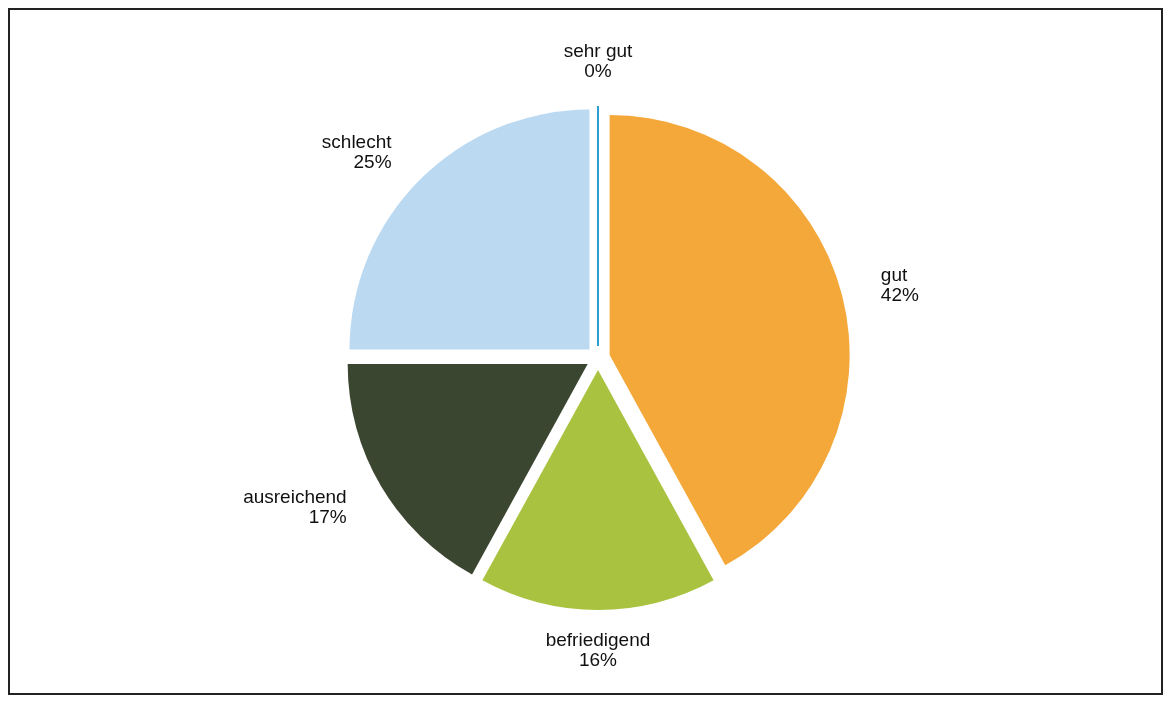 This screenshot has height=703, width=1171. I want to click on slice-label: schlecht, so click(357, 141).